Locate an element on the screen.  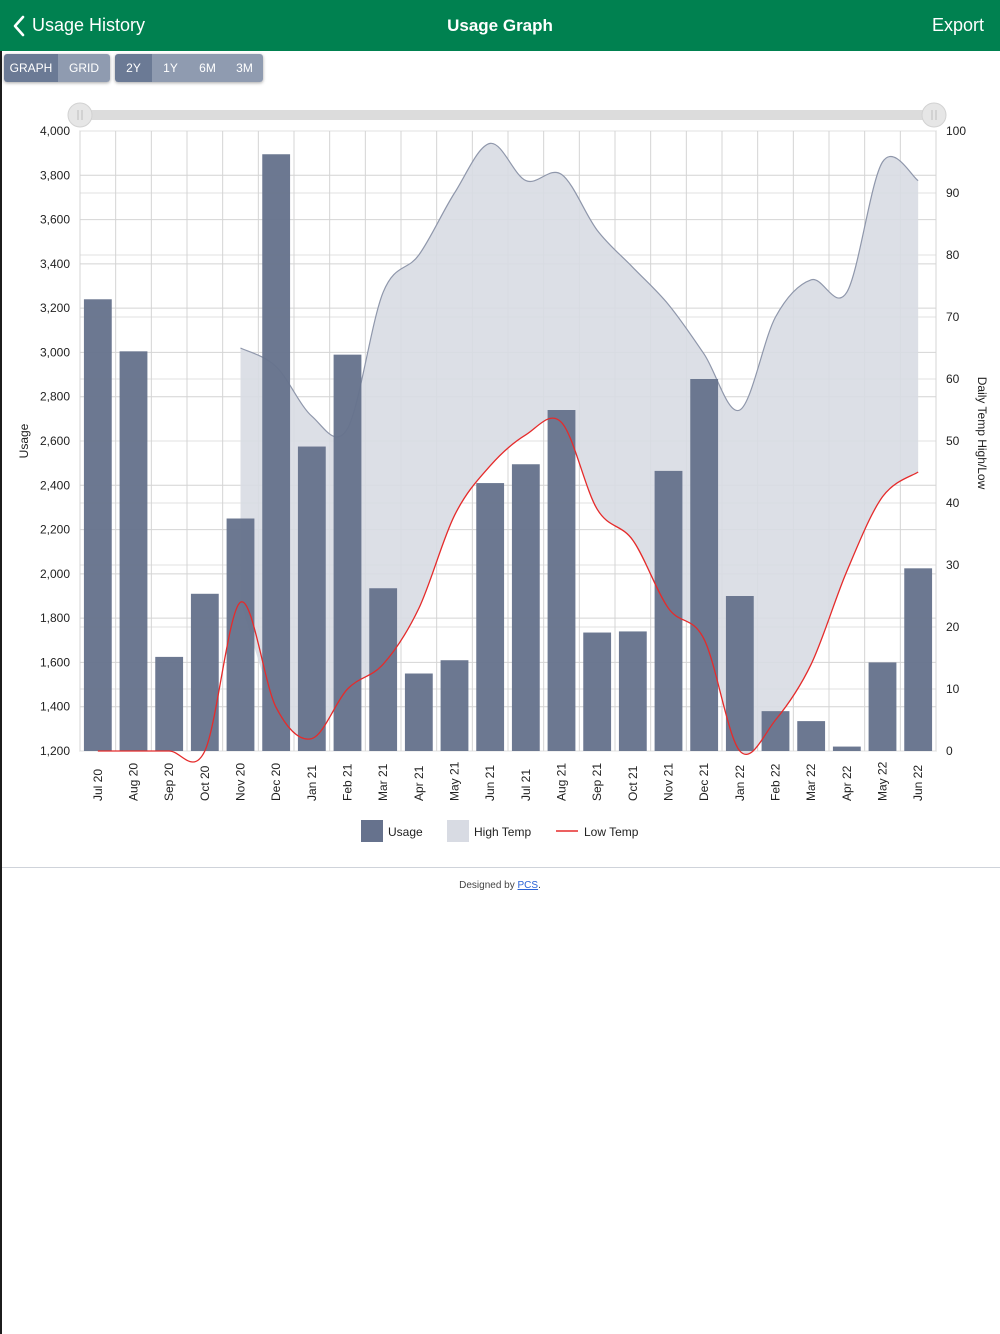
y-tick-label: 4,000 is located at coordinates (55, 131).